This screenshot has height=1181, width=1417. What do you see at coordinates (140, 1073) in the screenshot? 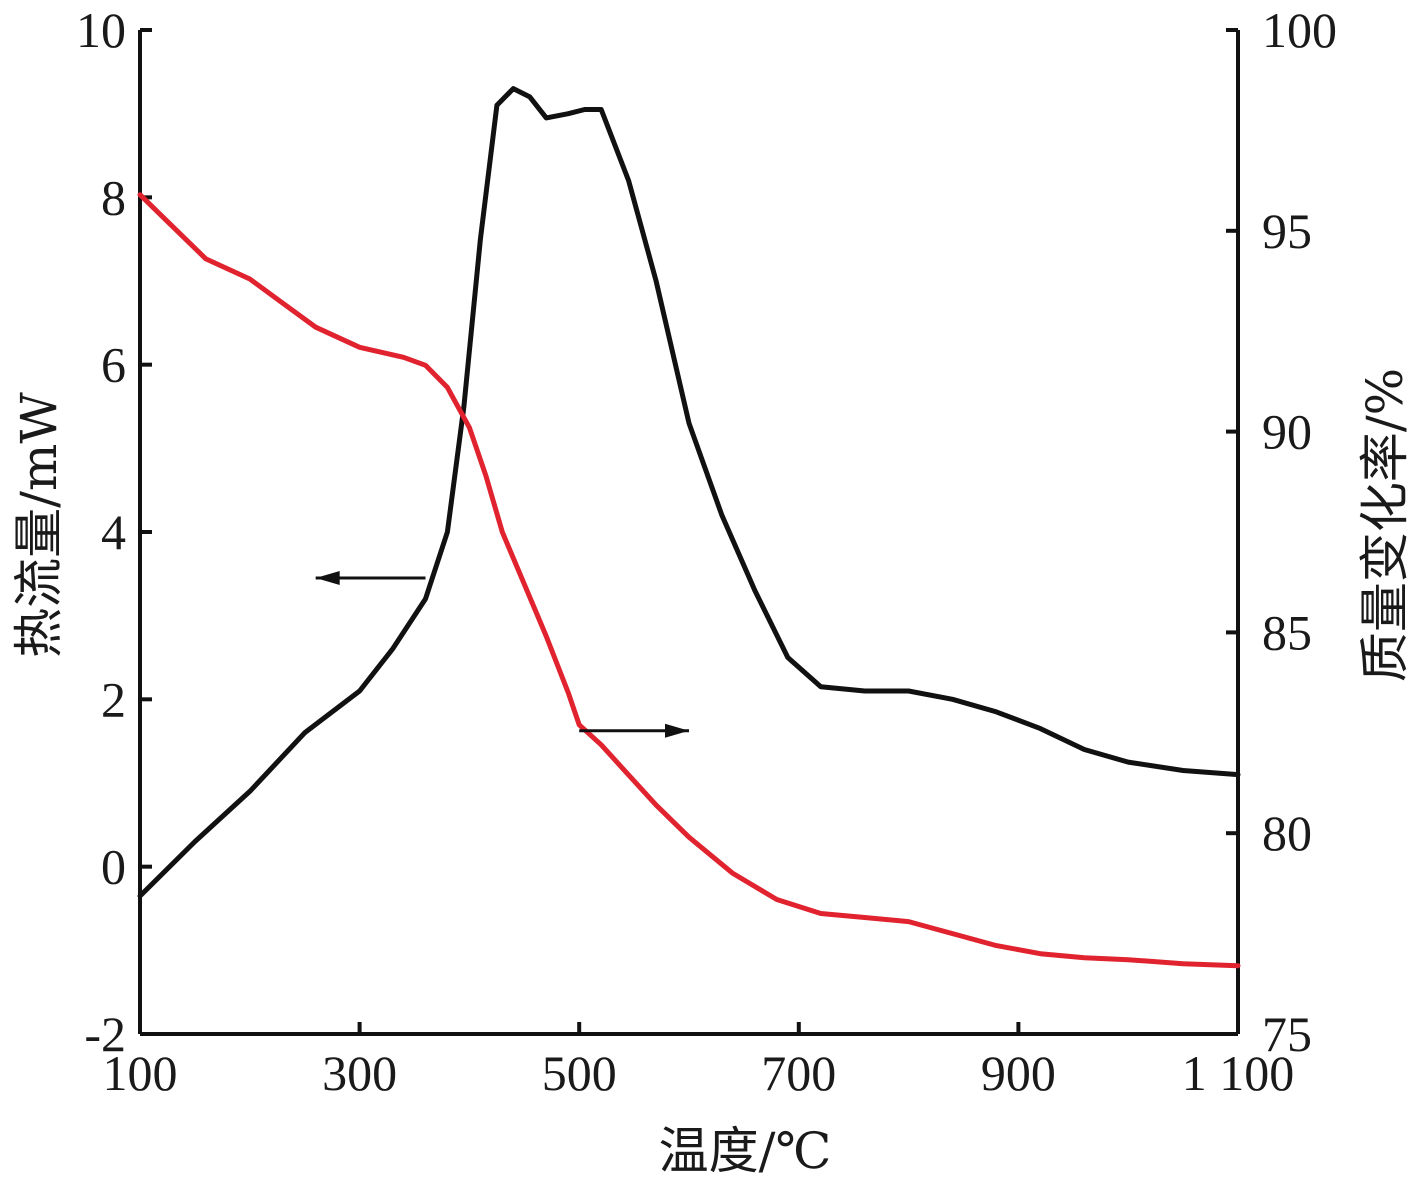
I see `x-tick-label: 100` at bounding box center [140, 1073].